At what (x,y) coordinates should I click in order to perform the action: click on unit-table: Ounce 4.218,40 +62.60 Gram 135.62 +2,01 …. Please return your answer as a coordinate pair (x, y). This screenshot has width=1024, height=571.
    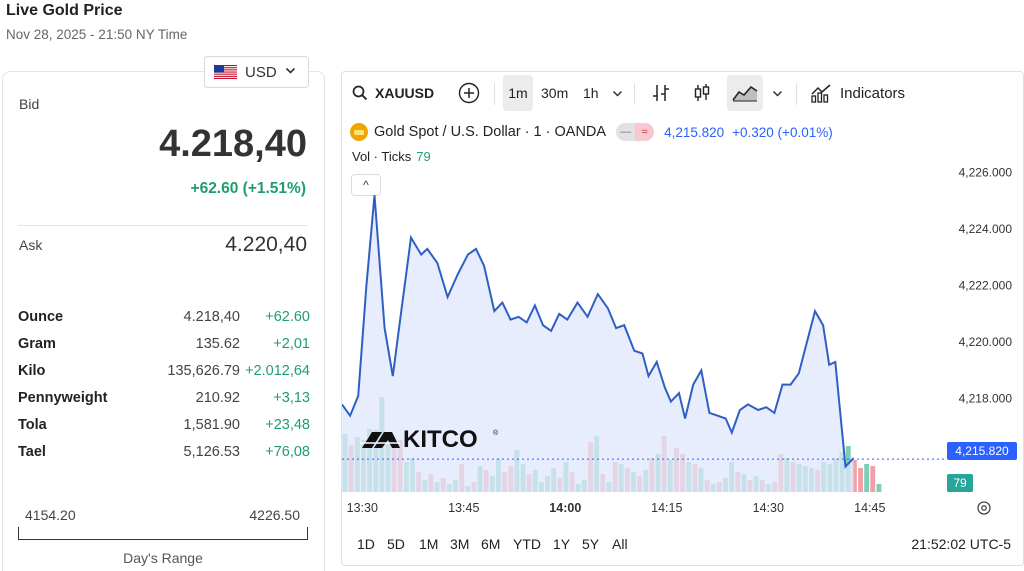
    Looking at the image, I should click on (164, 384).